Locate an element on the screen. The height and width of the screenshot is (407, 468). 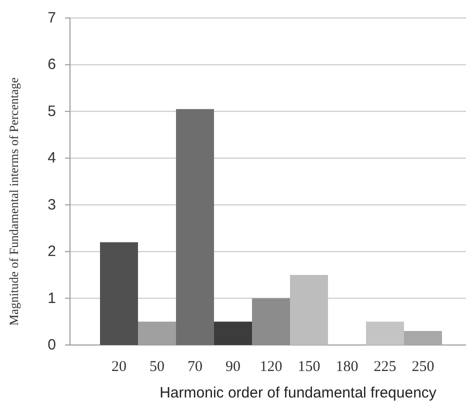
x-tick-label: 20 is located at coordinates (119, 367).